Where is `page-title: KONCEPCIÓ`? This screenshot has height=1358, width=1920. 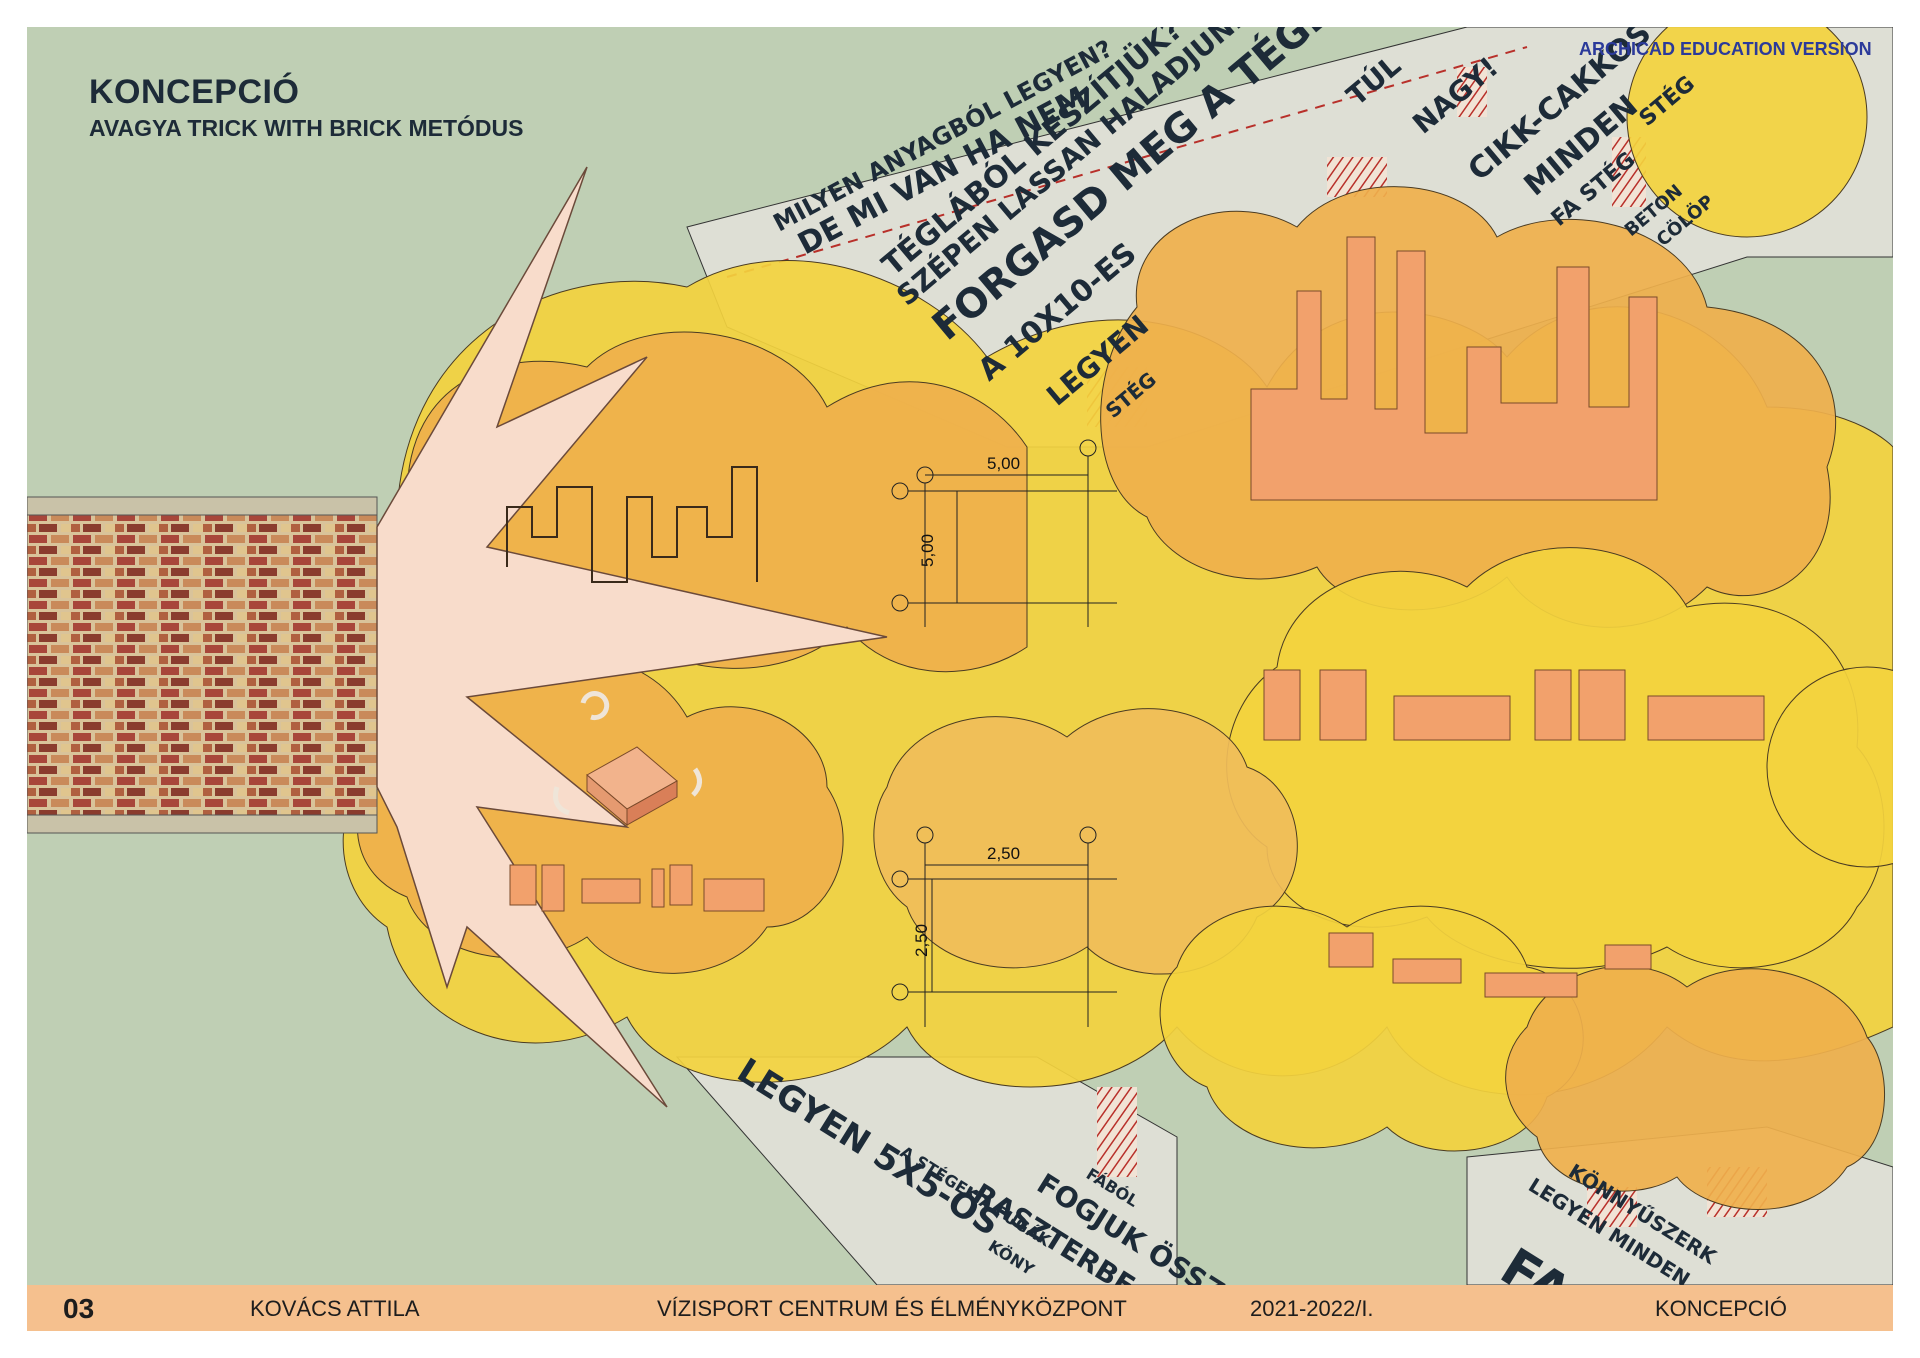 page-title: KONCEPCIÓ is located at coordinates (194, 92).